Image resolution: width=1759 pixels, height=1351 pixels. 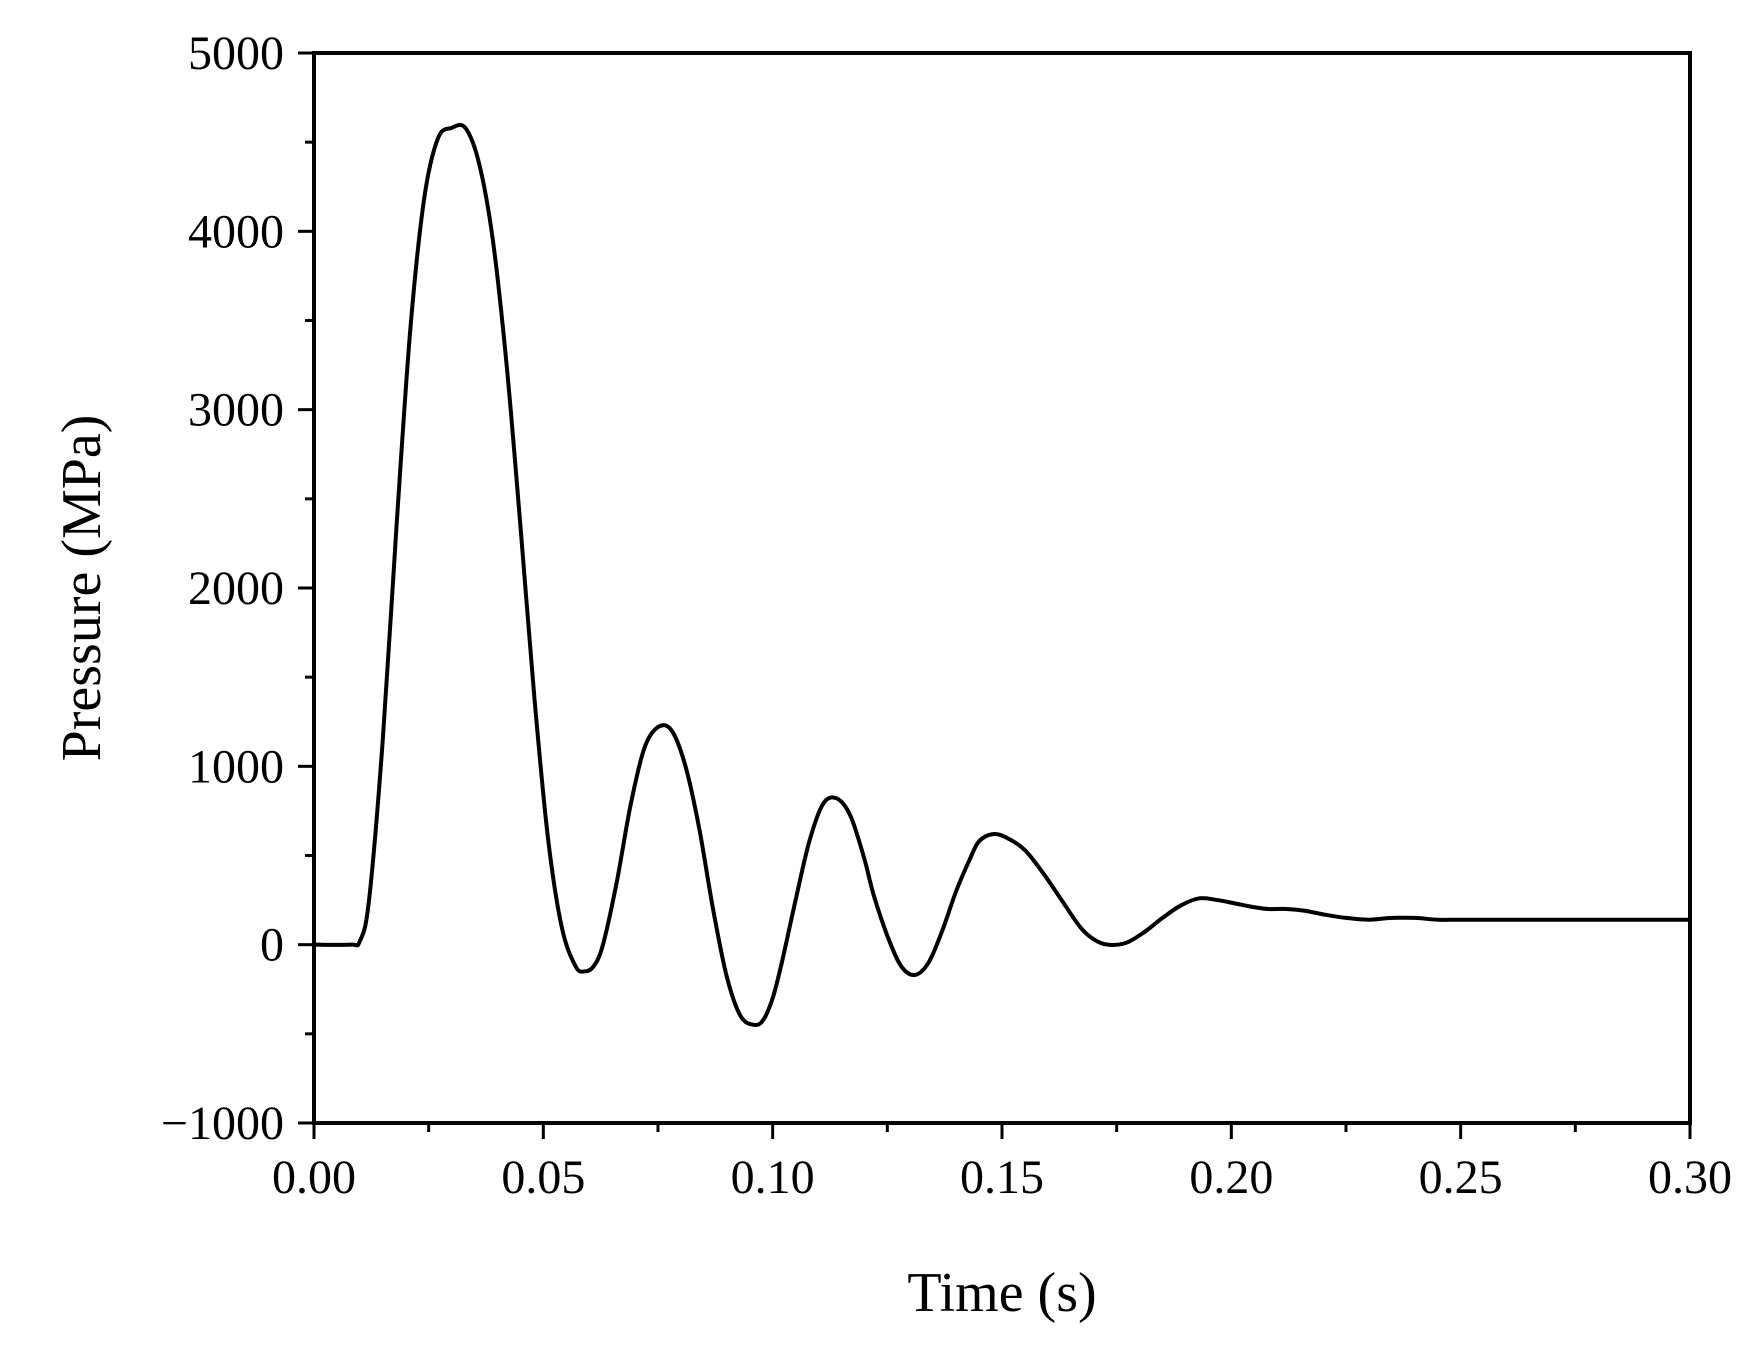 I want to click on x-axis-title: Time (s), so click(x=1001, y=1293).